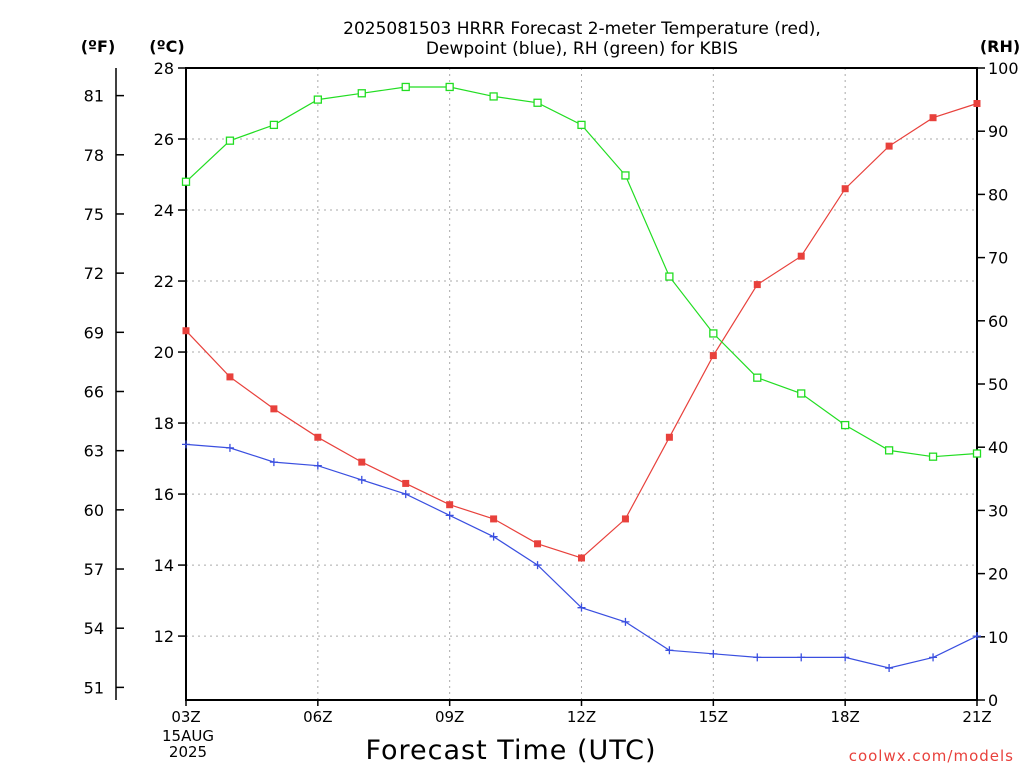 This screenshot has width=1024, height=768. What do you see at coordinates (998, 131) in the screenshot?
I see `rh-tick-label: 90` at bounding box center [998, 131].